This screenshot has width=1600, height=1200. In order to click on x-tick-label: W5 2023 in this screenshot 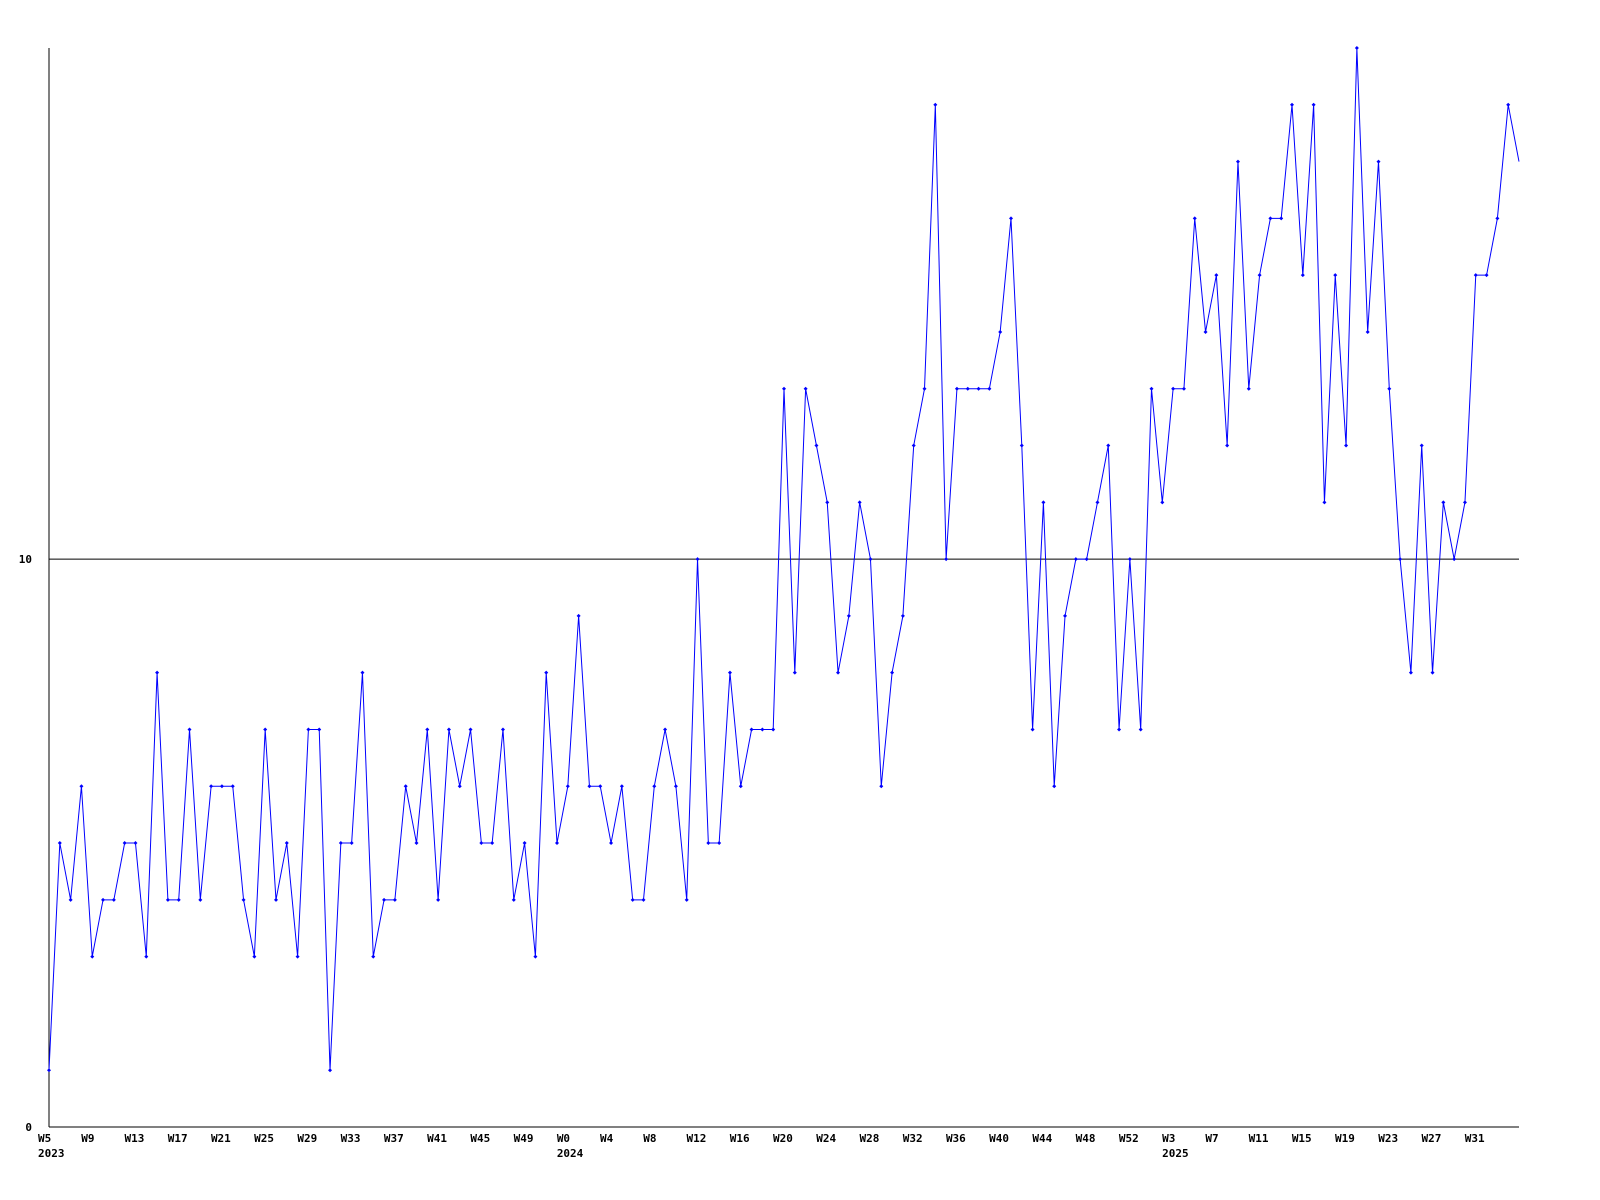, I will do `click(51, 1146)`.